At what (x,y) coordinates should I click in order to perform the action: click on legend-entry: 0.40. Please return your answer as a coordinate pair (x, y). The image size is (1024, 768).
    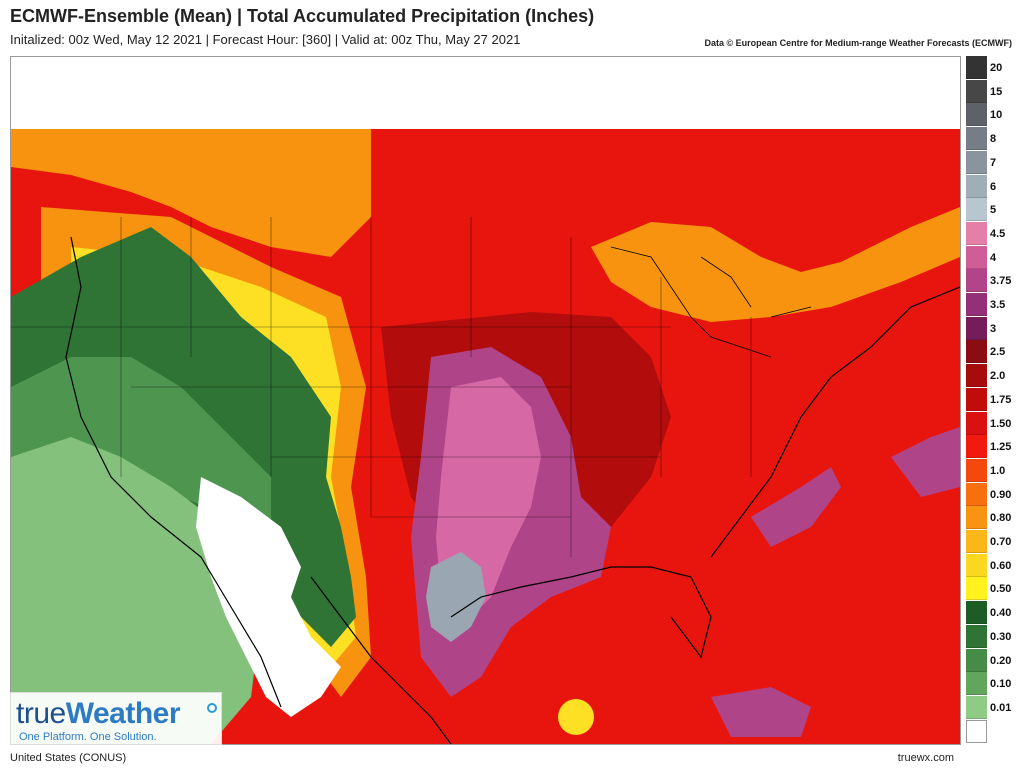
    Looking at the image, I should click on (993, 613).